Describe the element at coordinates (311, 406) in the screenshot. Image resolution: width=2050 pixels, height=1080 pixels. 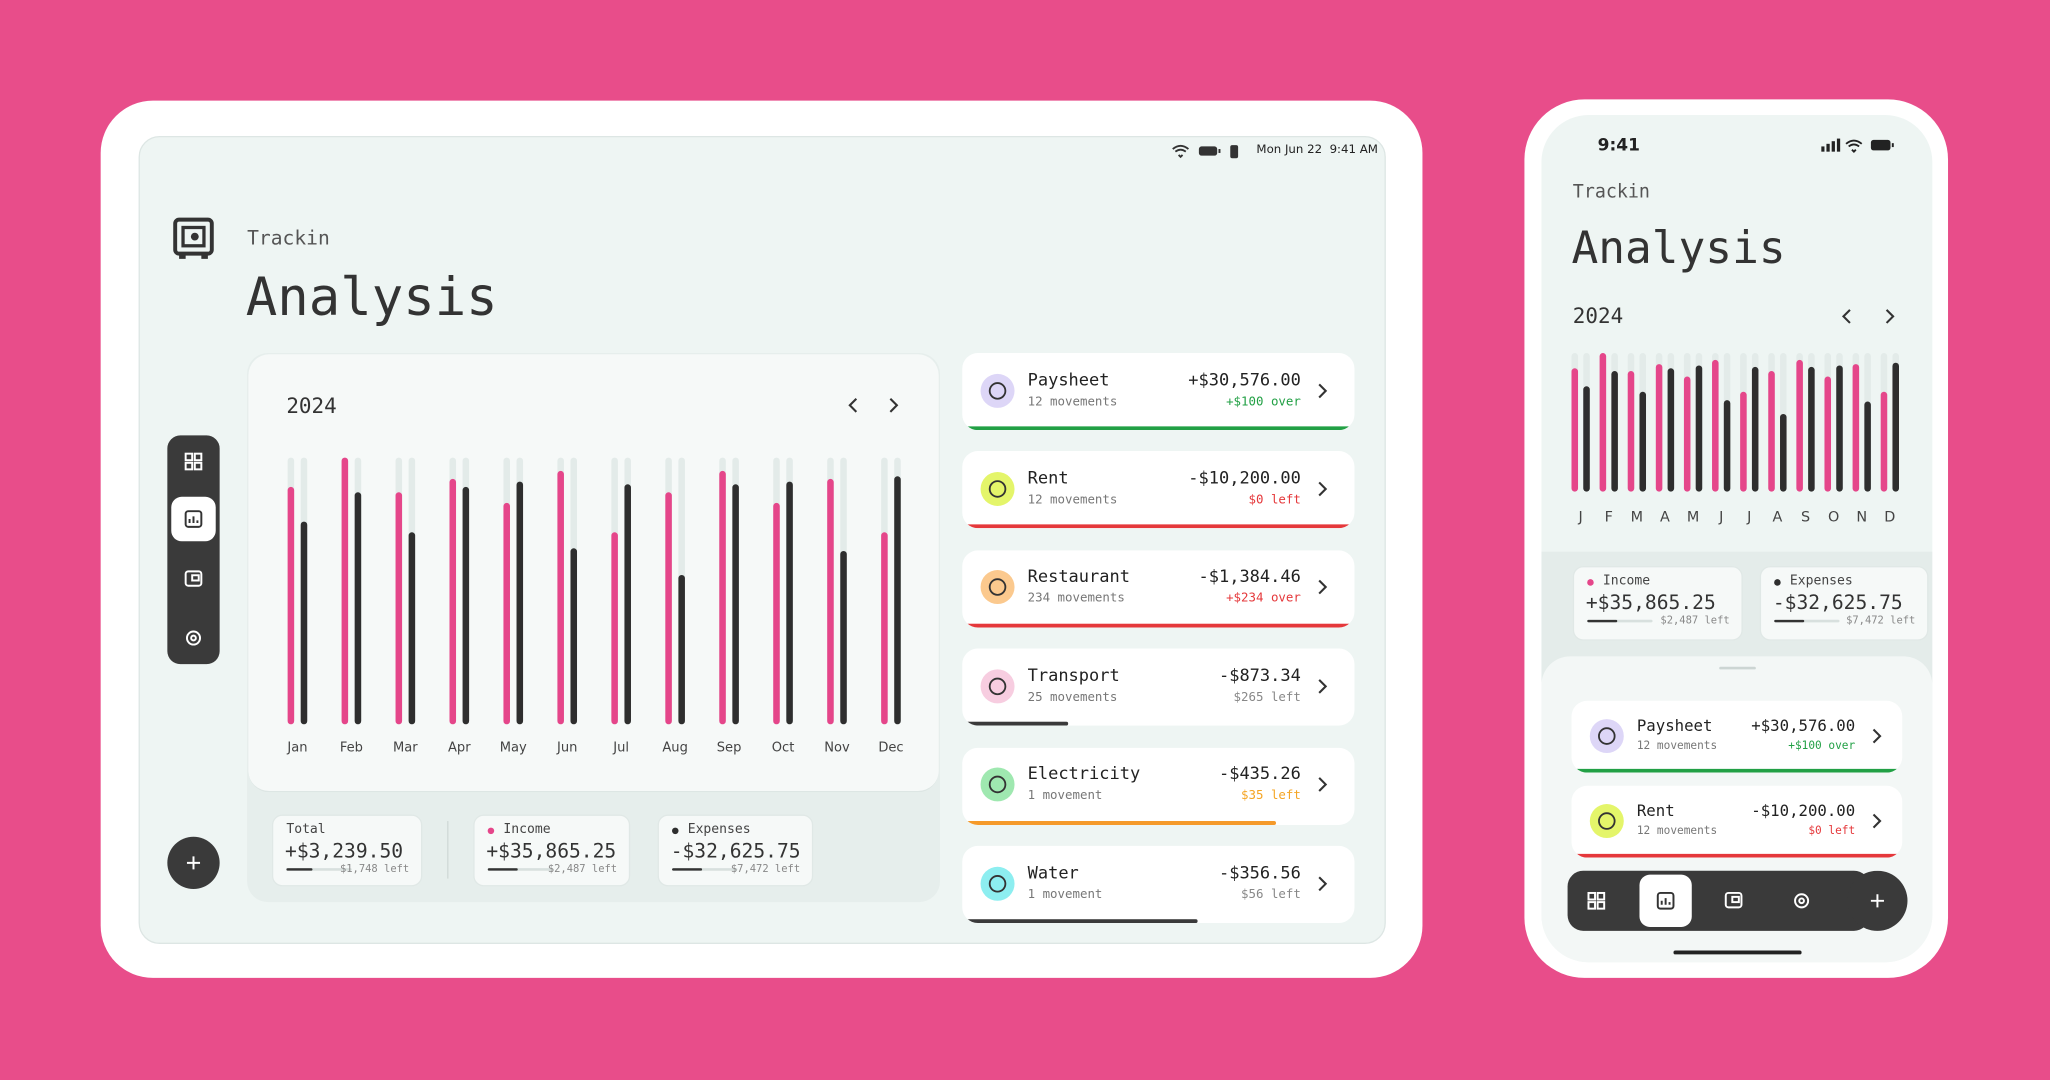
I see `year: 2024` at that location.